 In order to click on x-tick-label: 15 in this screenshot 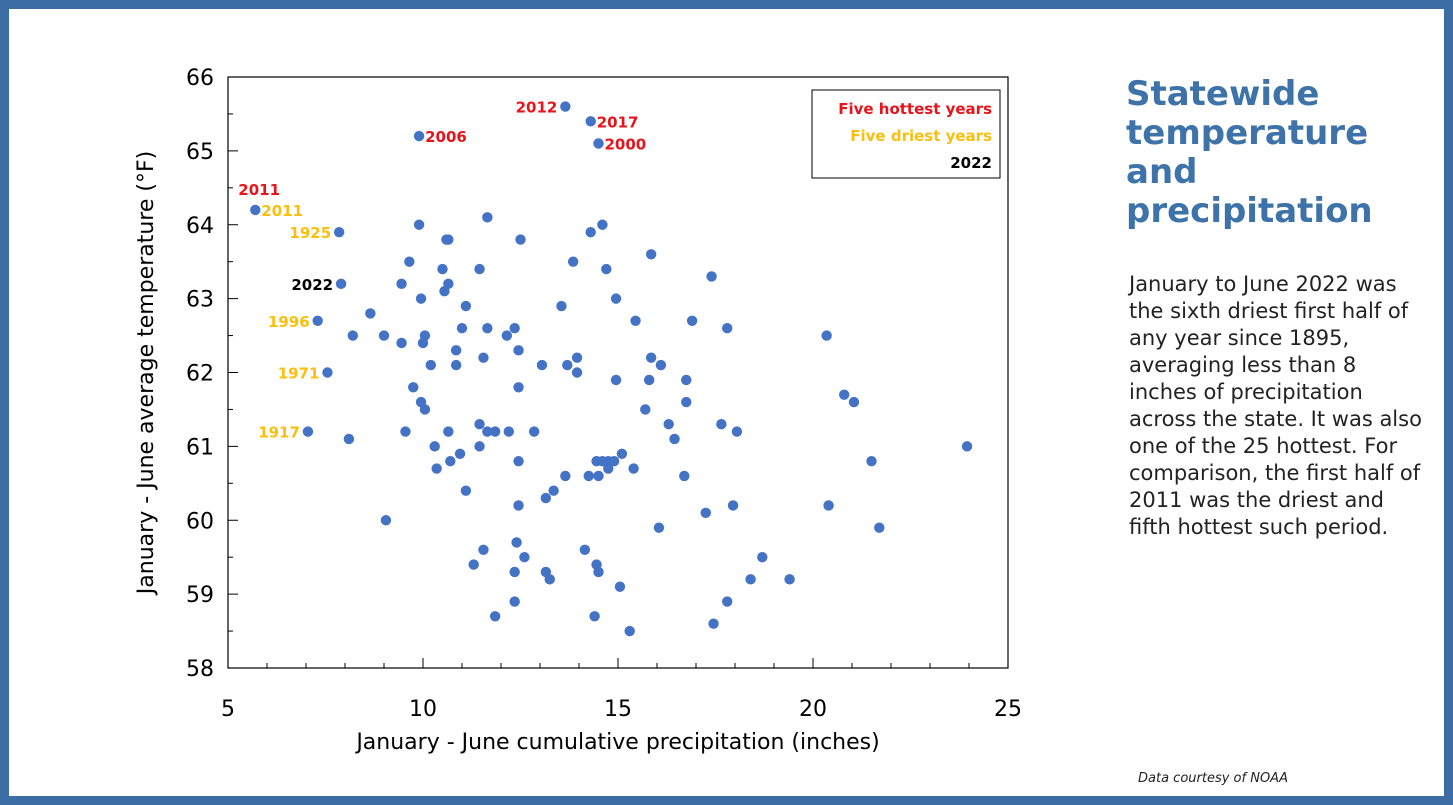, I will do `click(618, 709)`.